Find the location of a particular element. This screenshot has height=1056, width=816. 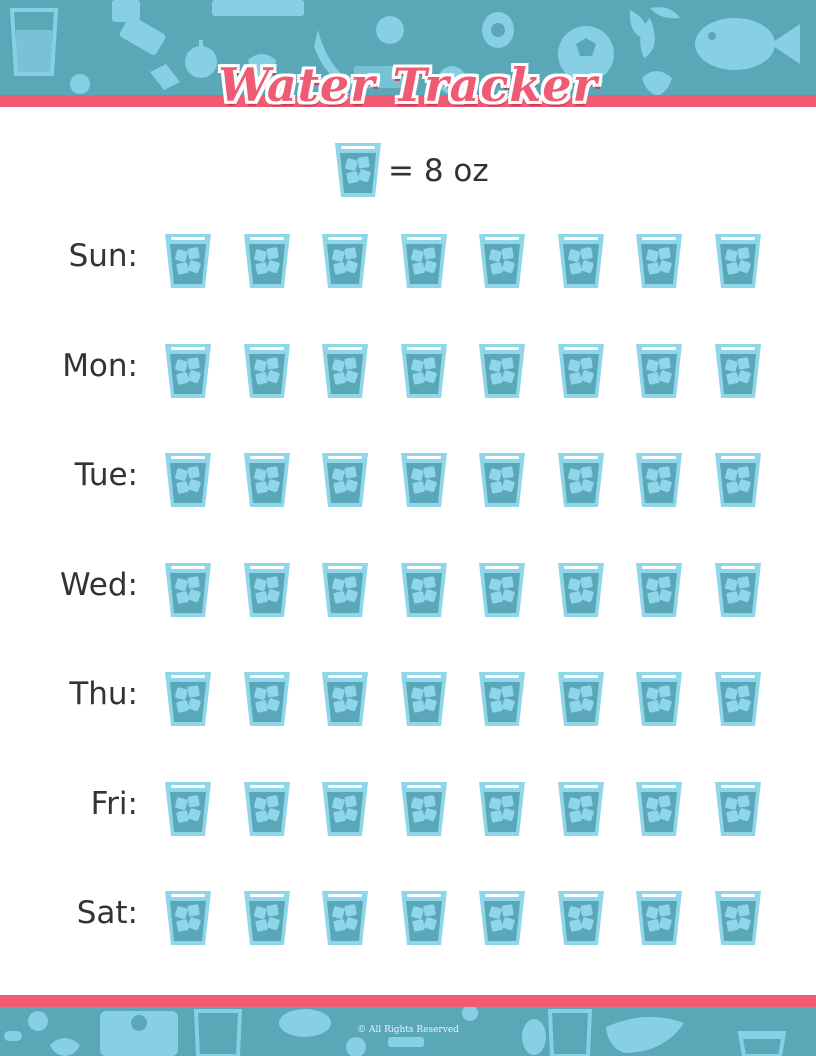

bottom-stripe is located at coordinates (408, 1001).